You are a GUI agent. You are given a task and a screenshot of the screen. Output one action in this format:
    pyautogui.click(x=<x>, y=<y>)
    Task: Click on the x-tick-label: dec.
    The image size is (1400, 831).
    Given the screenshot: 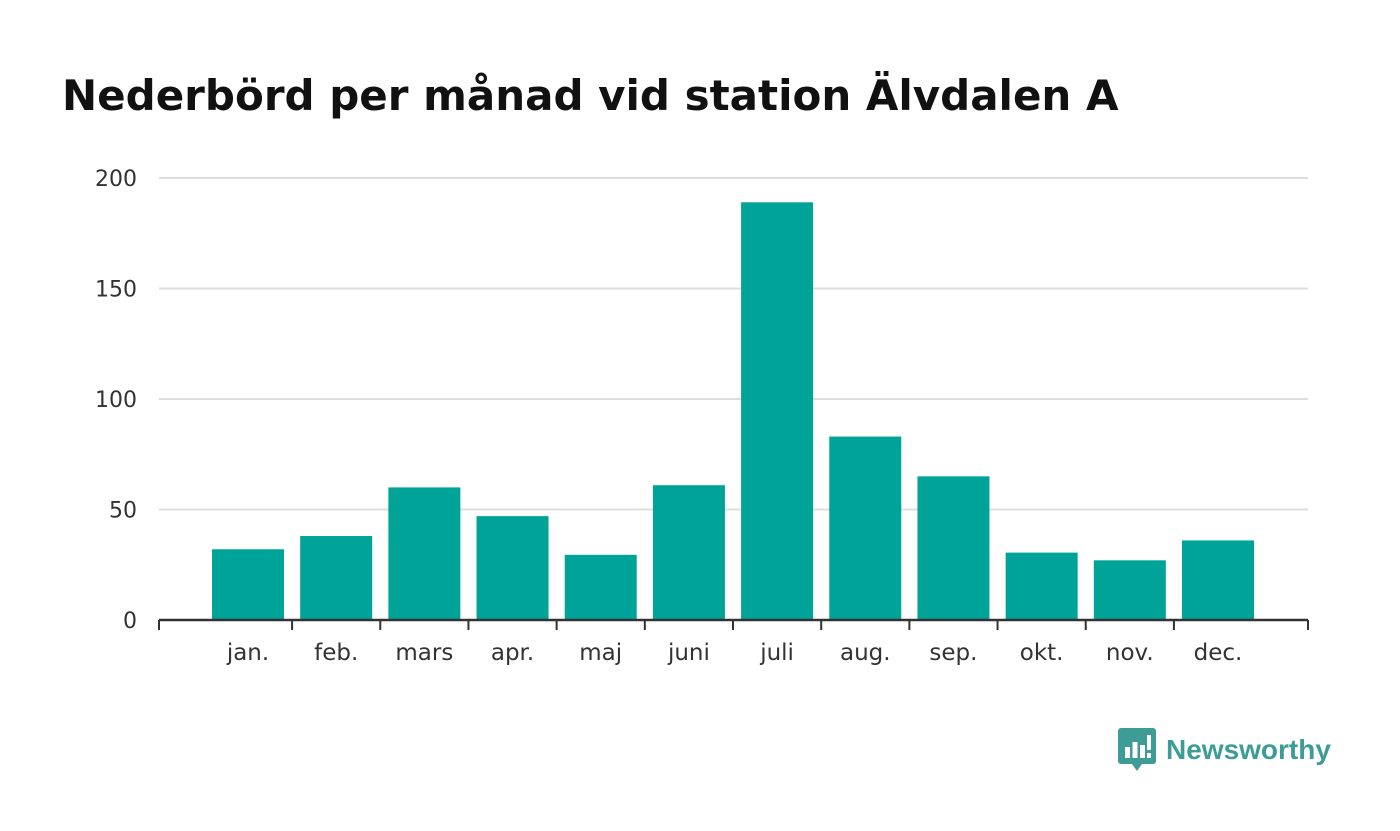 What is the action you would take?
    pyautogui.click(x=1218, y=653)
    